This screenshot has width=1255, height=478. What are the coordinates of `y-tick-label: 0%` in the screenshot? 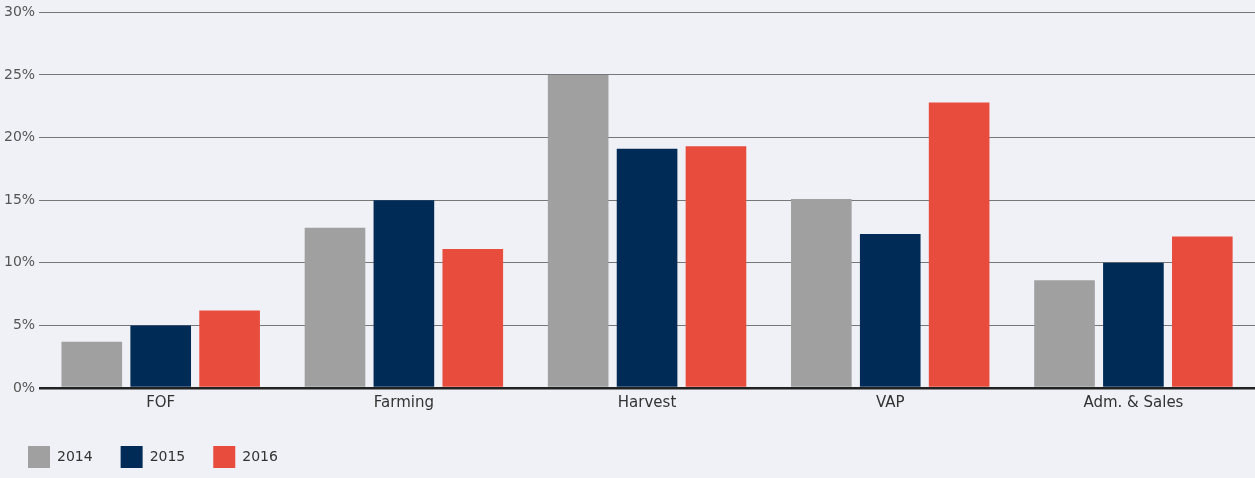 It's located at (24, 386).